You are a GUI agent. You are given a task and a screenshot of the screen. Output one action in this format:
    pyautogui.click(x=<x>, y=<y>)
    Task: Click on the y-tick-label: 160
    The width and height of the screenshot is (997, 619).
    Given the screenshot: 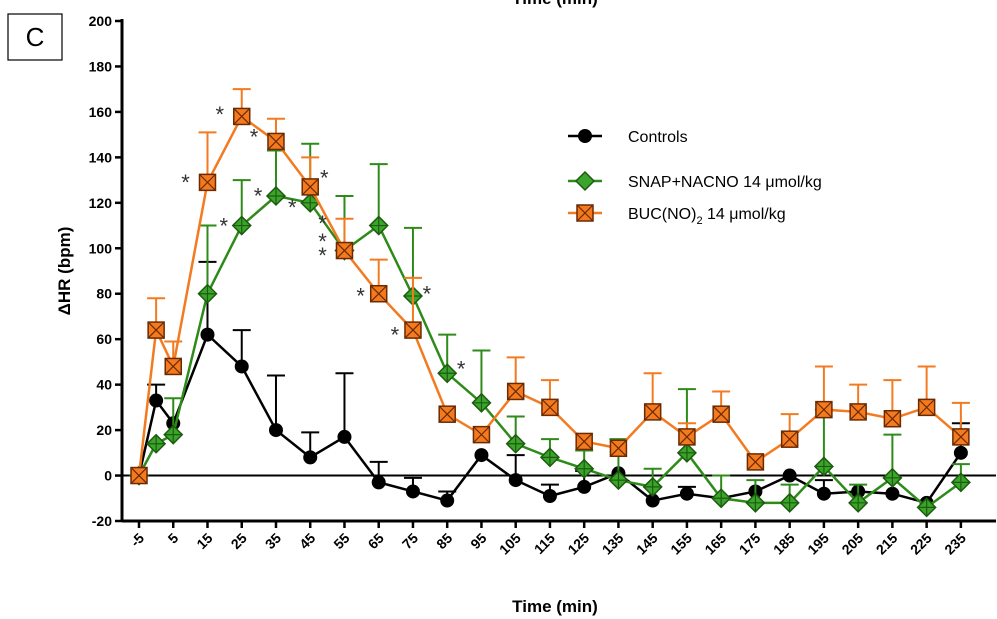 What is the action you would take?
    pyautogui.click(x=101, y=112)
    